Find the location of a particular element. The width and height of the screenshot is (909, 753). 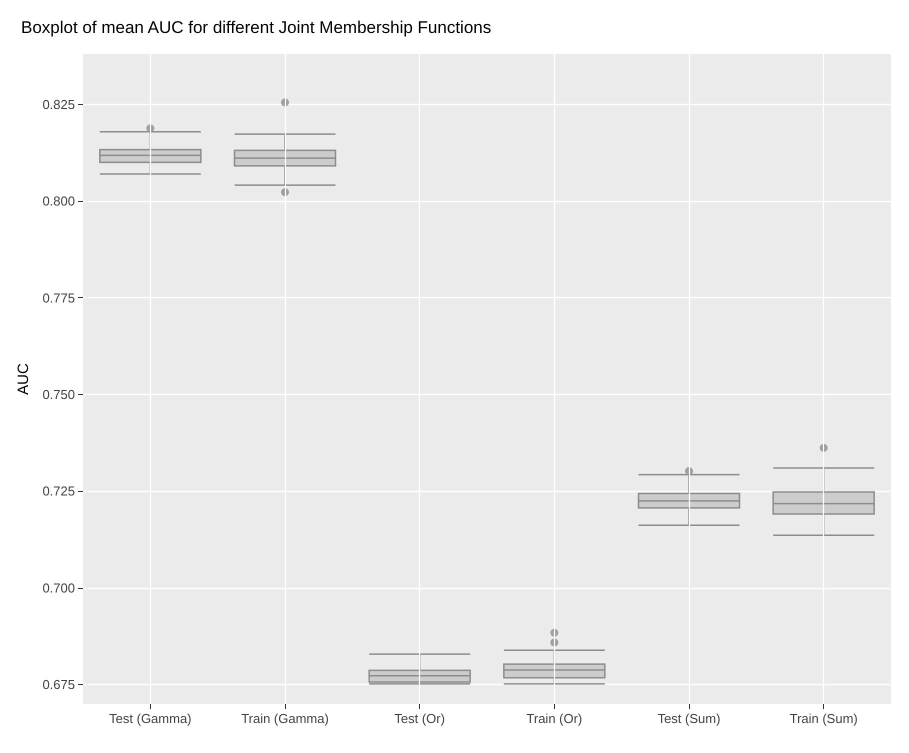

y-axis-title: AUC is located at coordinates (23, 379).